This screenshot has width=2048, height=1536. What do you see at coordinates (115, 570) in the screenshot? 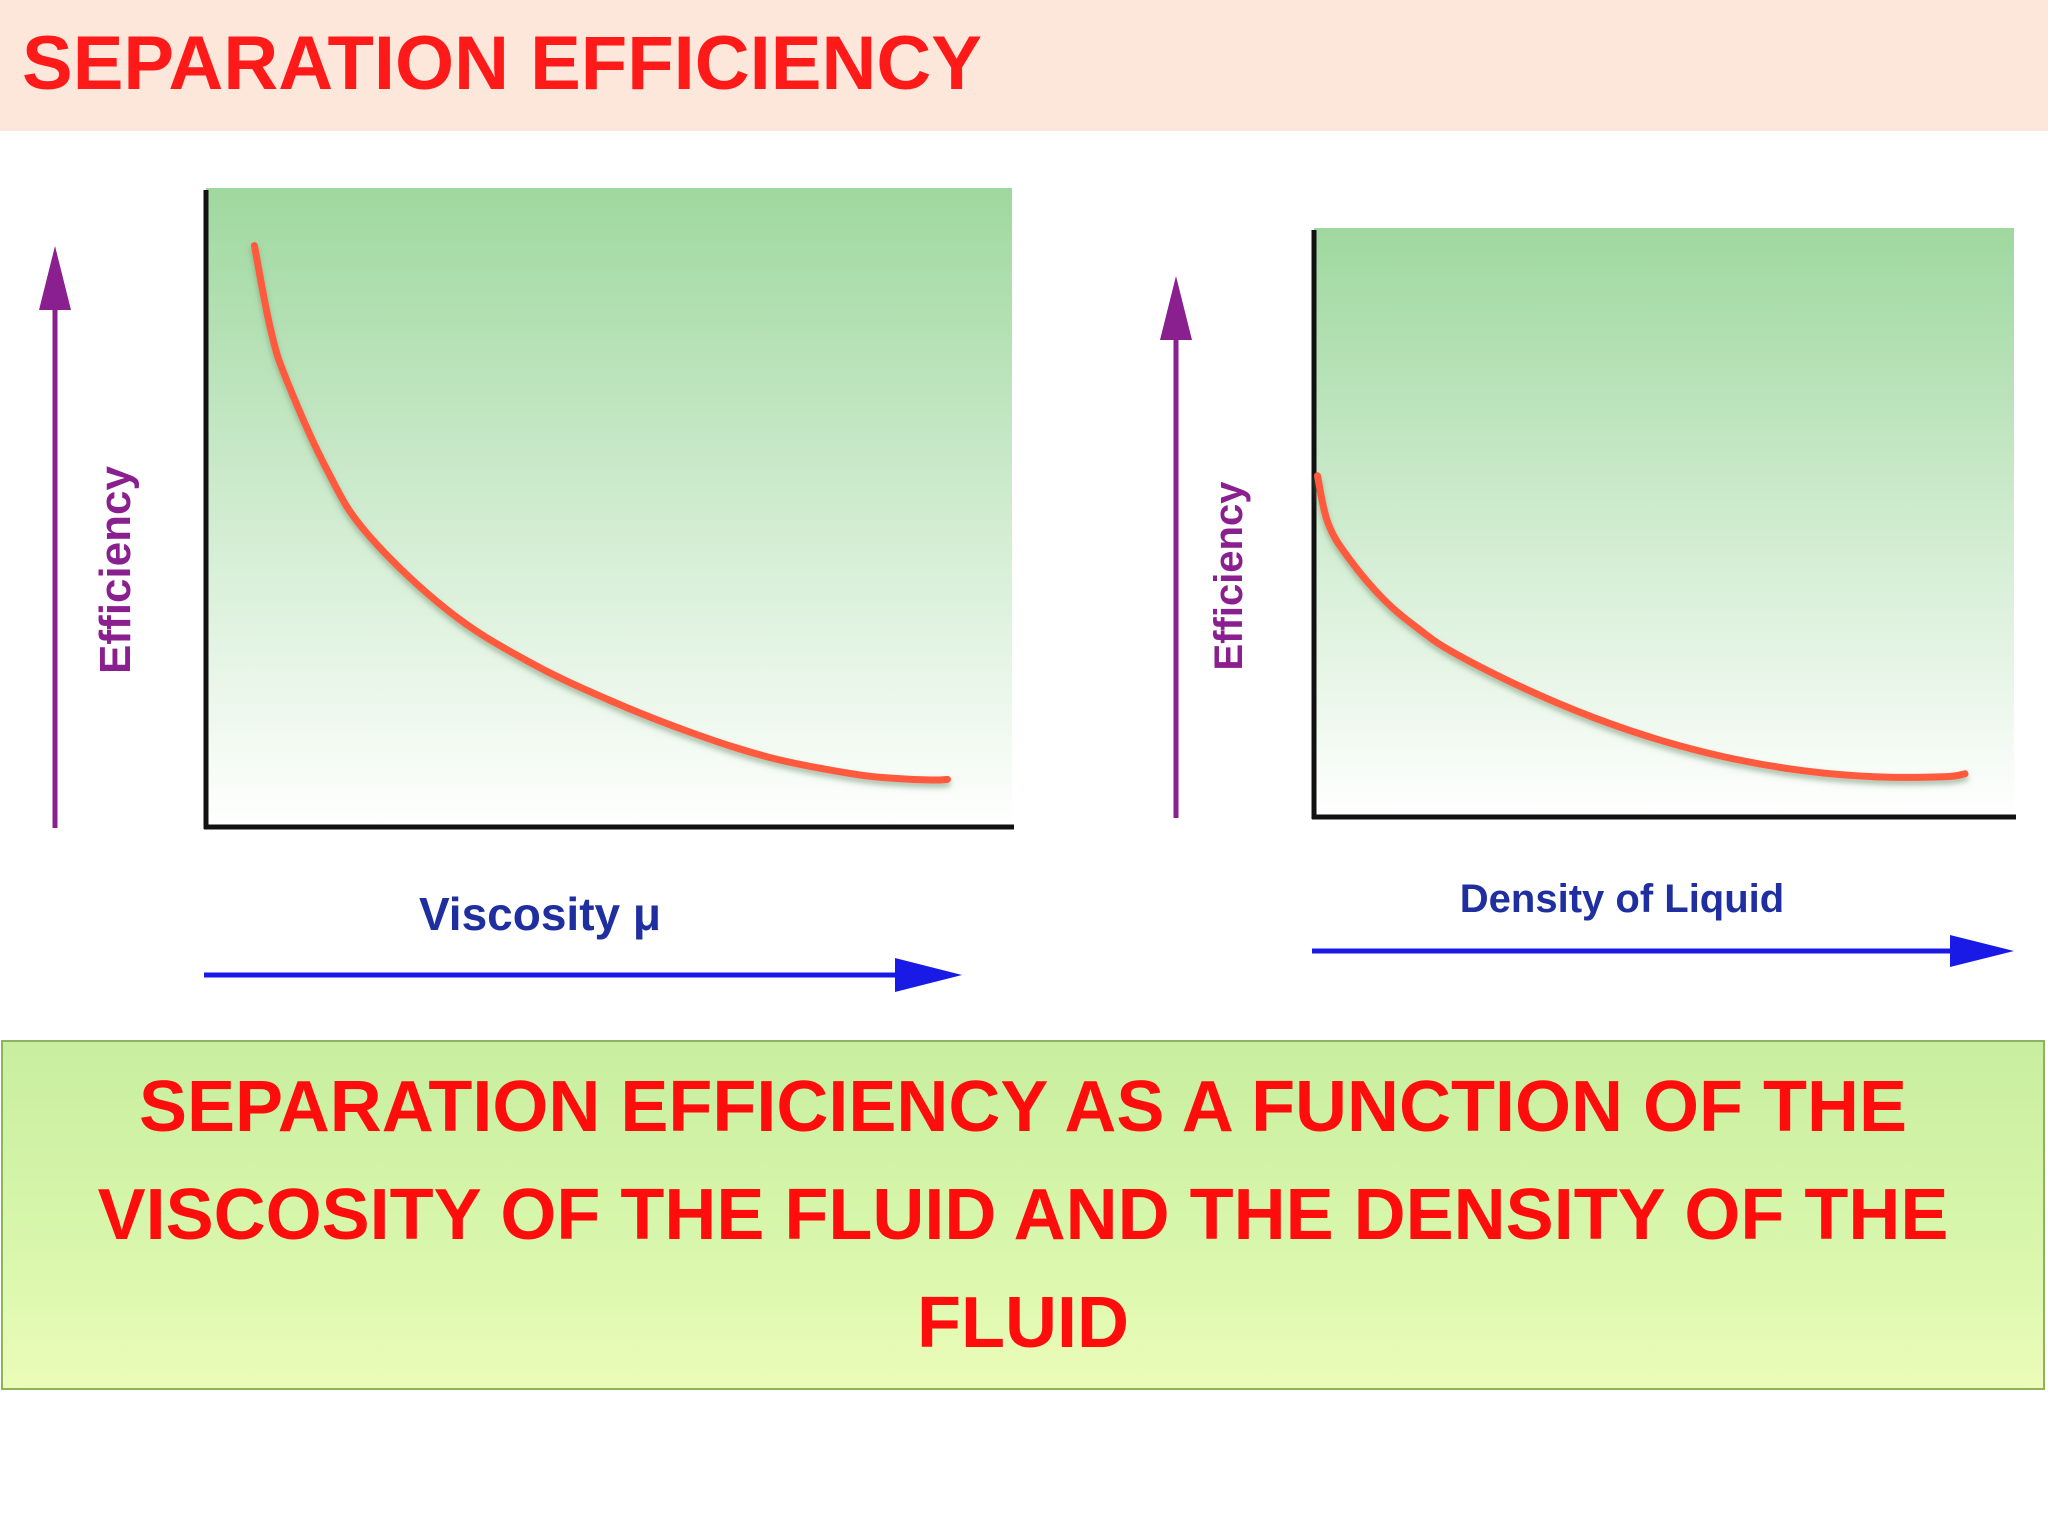
I see `viscosity-y-label: Efficiency` at bounding box center [115, 570].